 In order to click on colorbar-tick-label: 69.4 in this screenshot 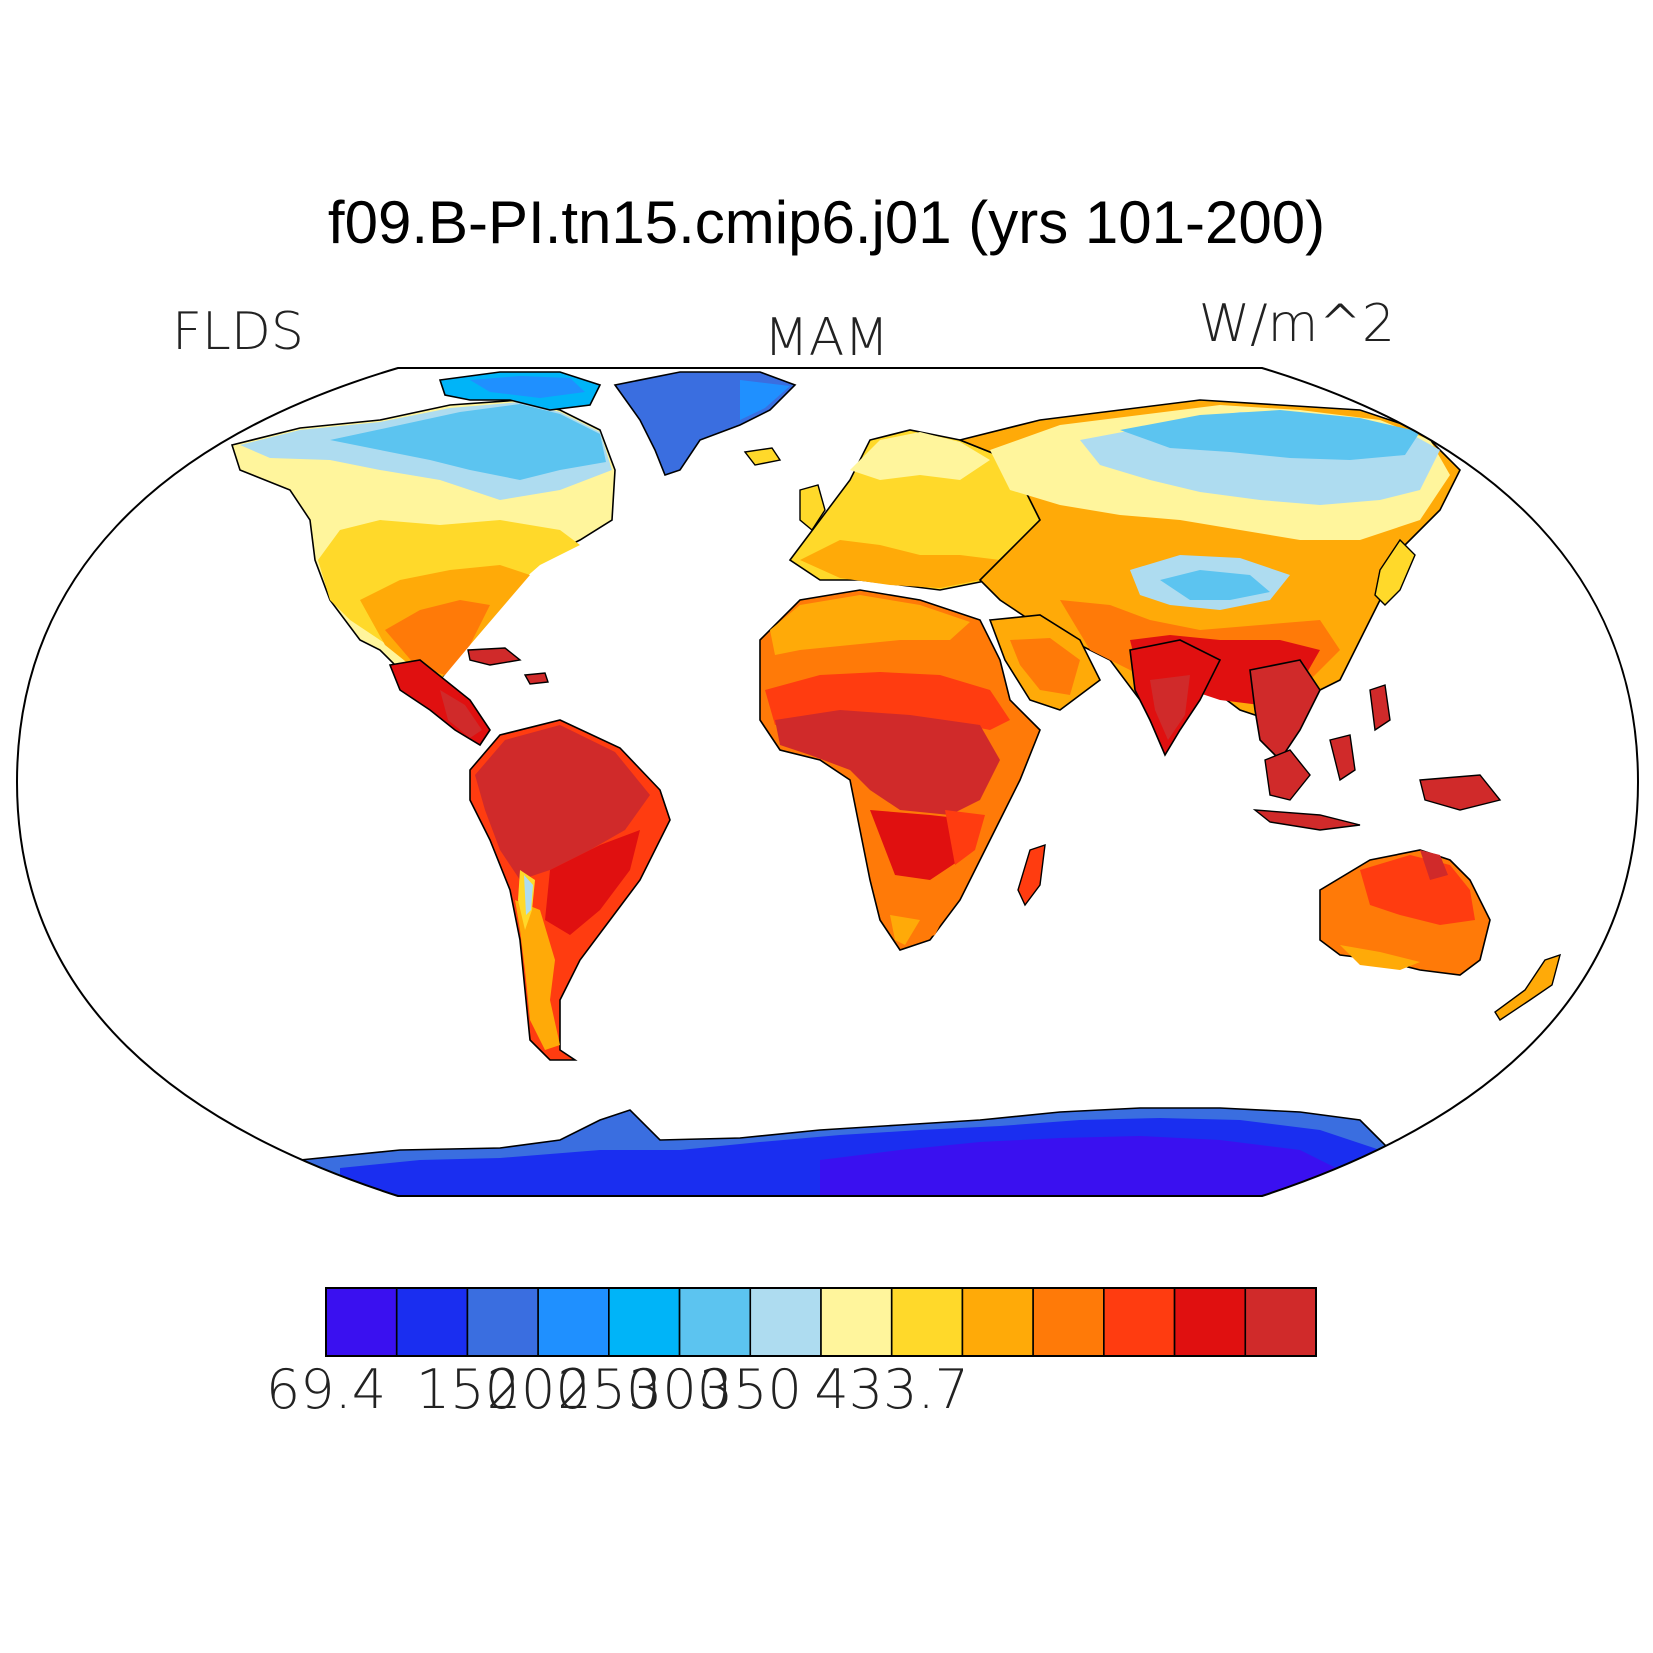, I will do `click(326, 1389)`.